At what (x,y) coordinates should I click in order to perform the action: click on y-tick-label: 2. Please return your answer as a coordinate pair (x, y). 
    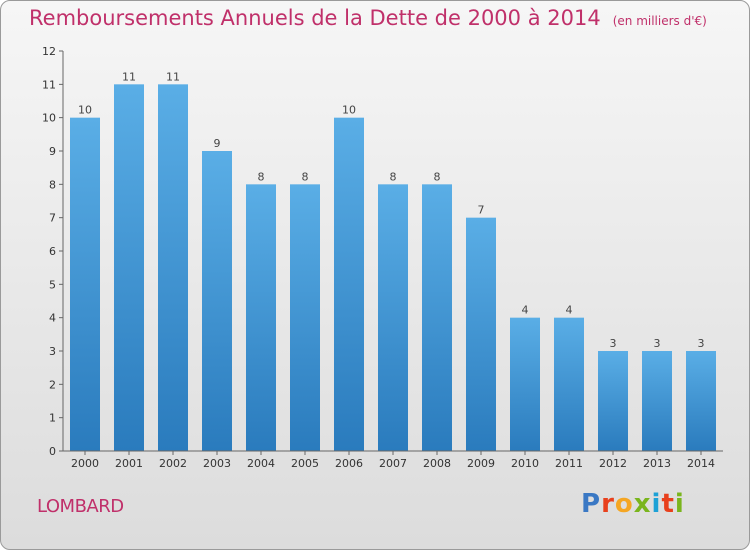
    Looking at the image, I should click on (52, 384).